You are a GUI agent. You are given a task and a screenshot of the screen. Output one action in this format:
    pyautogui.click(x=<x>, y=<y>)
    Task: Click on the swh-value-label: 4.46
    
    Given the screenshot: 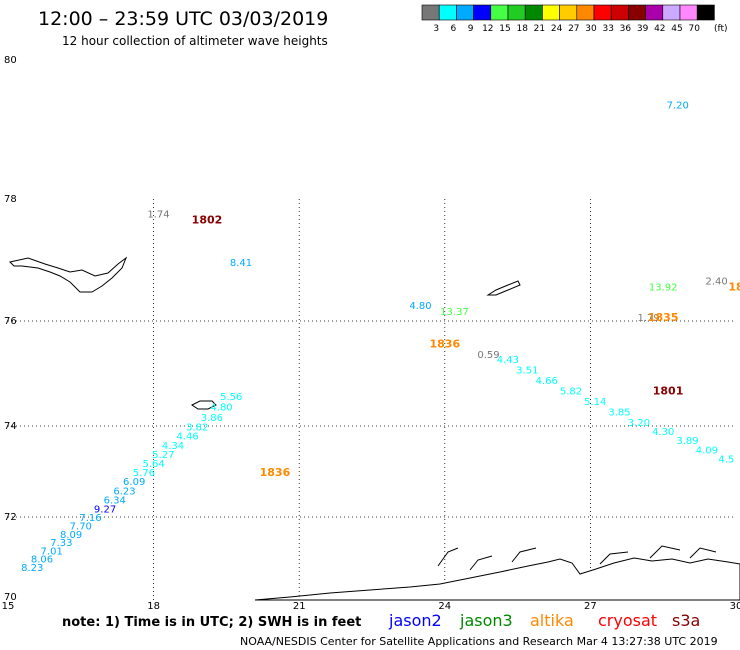 What is the action you would take?
    pyautogui.click(x=187, y=437)
    